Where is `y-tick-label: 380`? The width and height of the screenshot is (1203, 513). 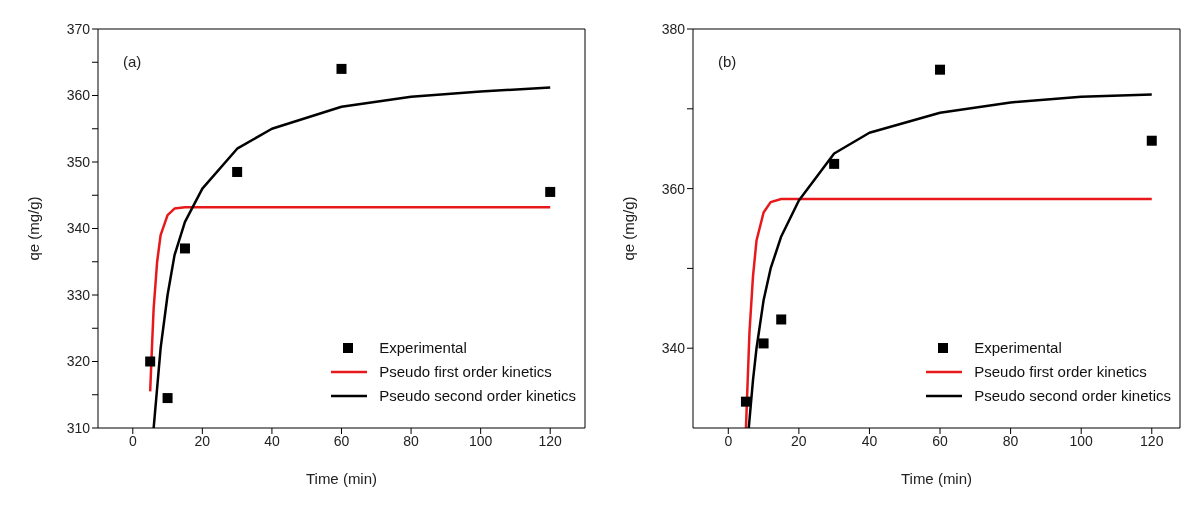
y-tick-label: 380 is located at coordinates (673, 28).